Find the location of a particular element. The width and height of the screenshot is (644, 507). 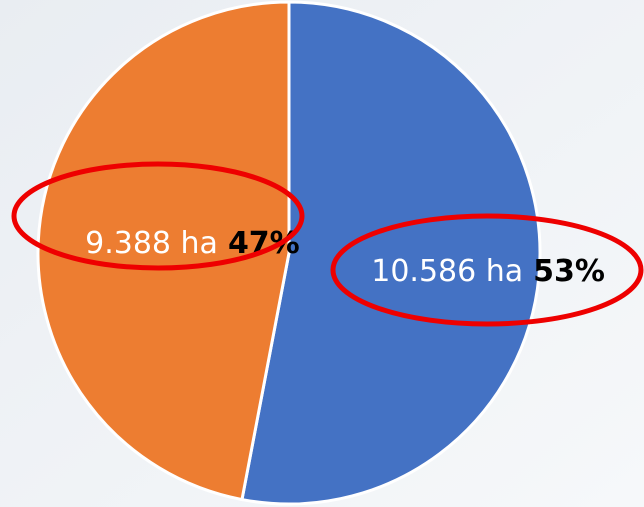

area-label: 9.388 ha is located at coordinates (151, 242).